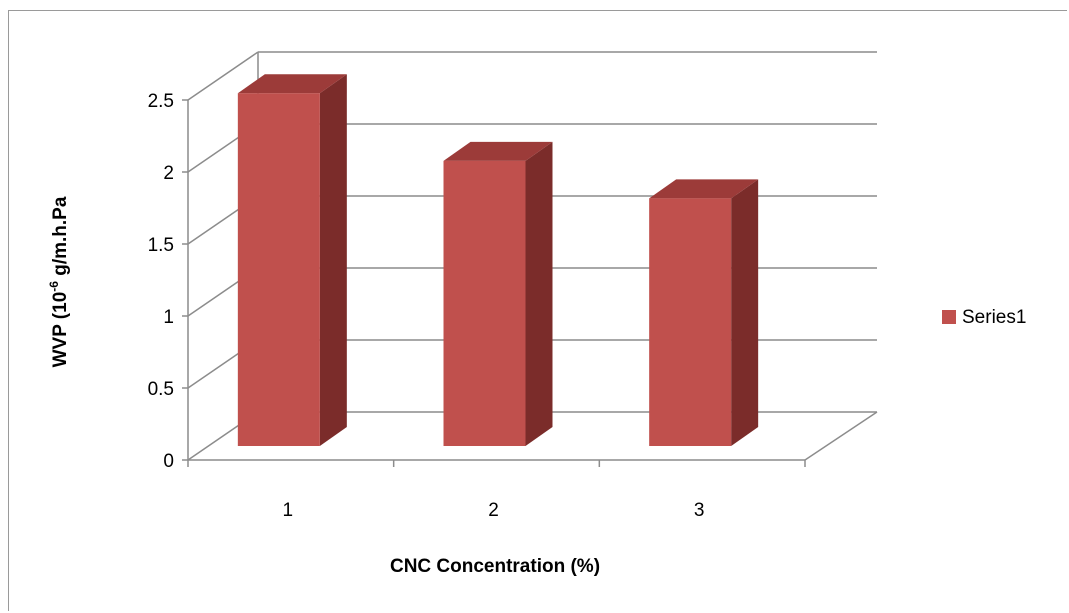  What do you see at coordinates (699, 510) in the screenshot?
I see `x-tick-label-2: 3` at bounding box center [699, 510].